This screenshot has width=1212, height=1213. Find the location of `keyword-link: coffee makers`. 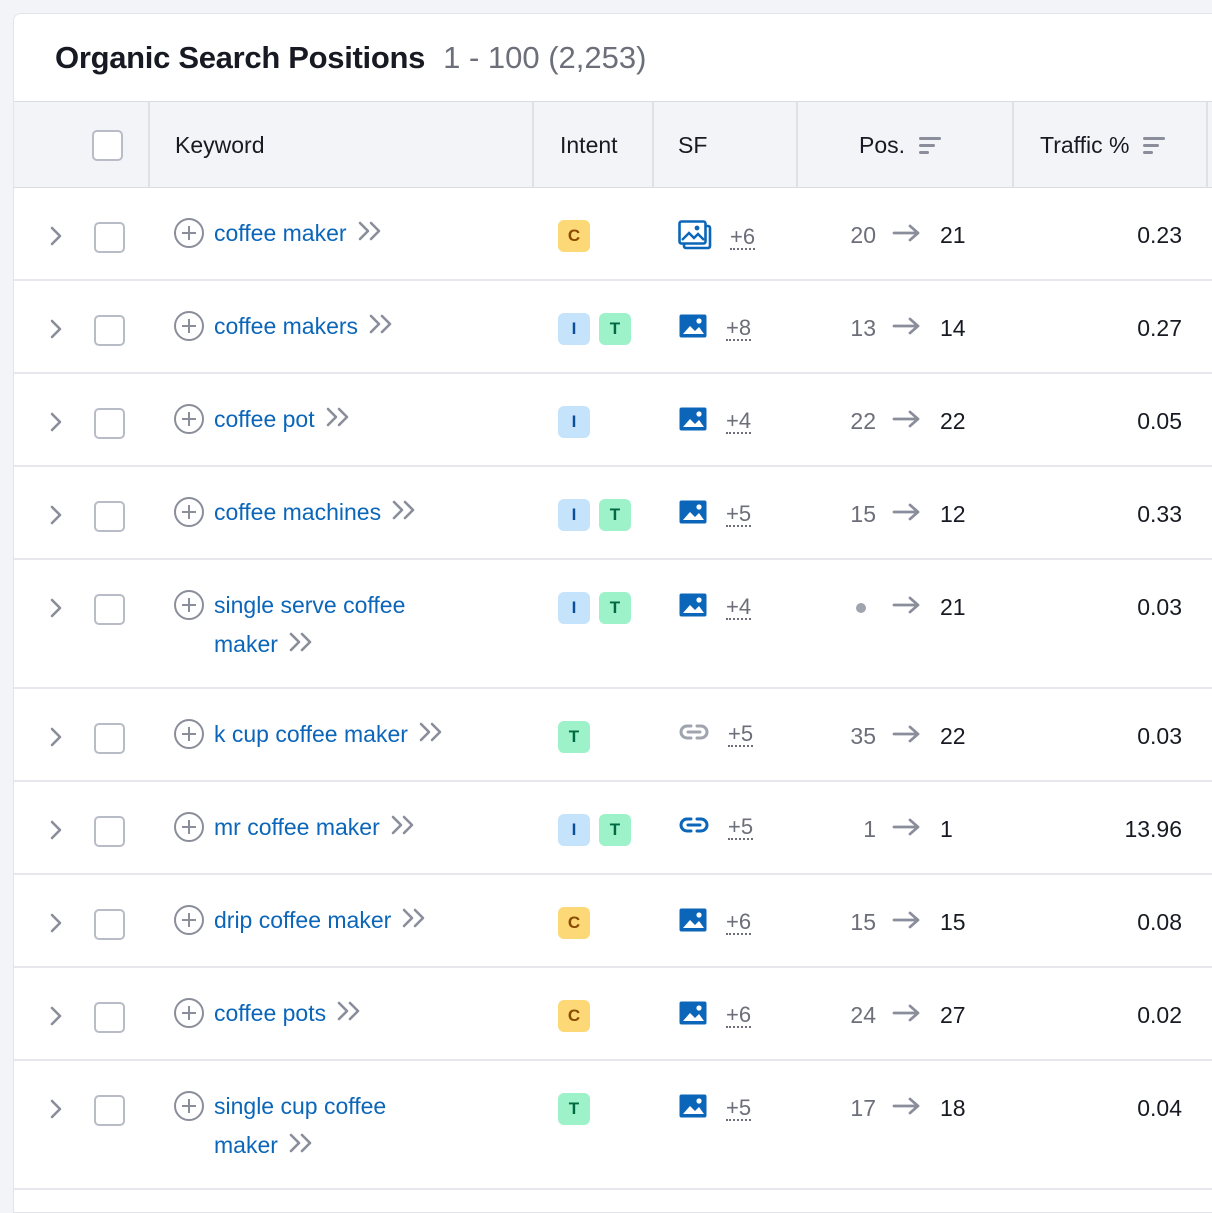

keyword-link: coffee makers is located at coordinates (304, 327).